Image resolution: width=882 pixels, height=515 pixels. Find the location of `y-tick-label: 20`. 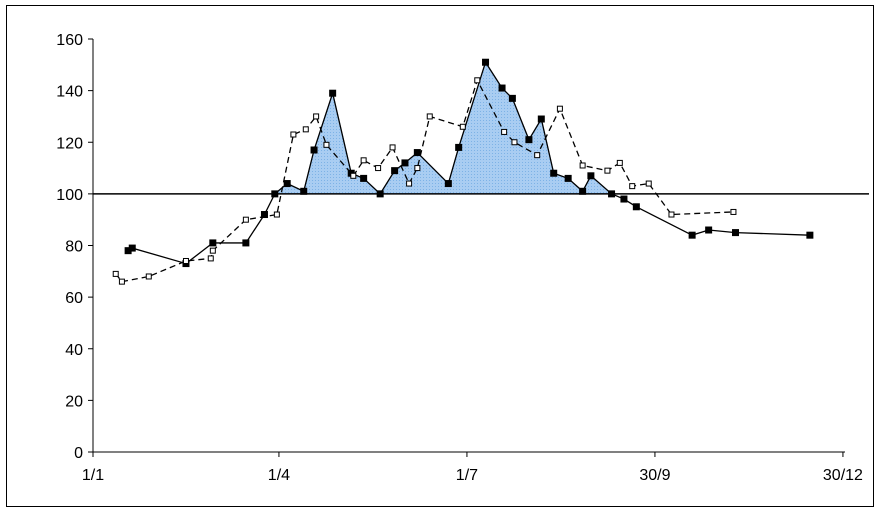

y-tick-label: 20 is located at coordinates (74, 401).